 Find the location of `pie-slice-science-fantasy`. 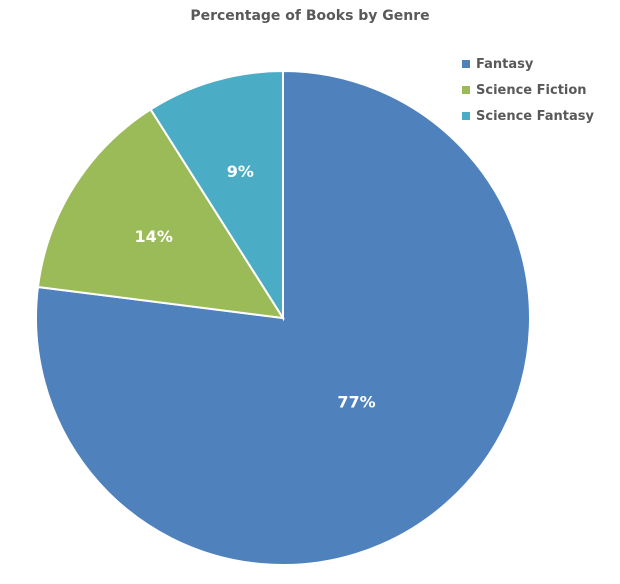

pie-slice-science-fantasy is located at coordinates (216, 195).